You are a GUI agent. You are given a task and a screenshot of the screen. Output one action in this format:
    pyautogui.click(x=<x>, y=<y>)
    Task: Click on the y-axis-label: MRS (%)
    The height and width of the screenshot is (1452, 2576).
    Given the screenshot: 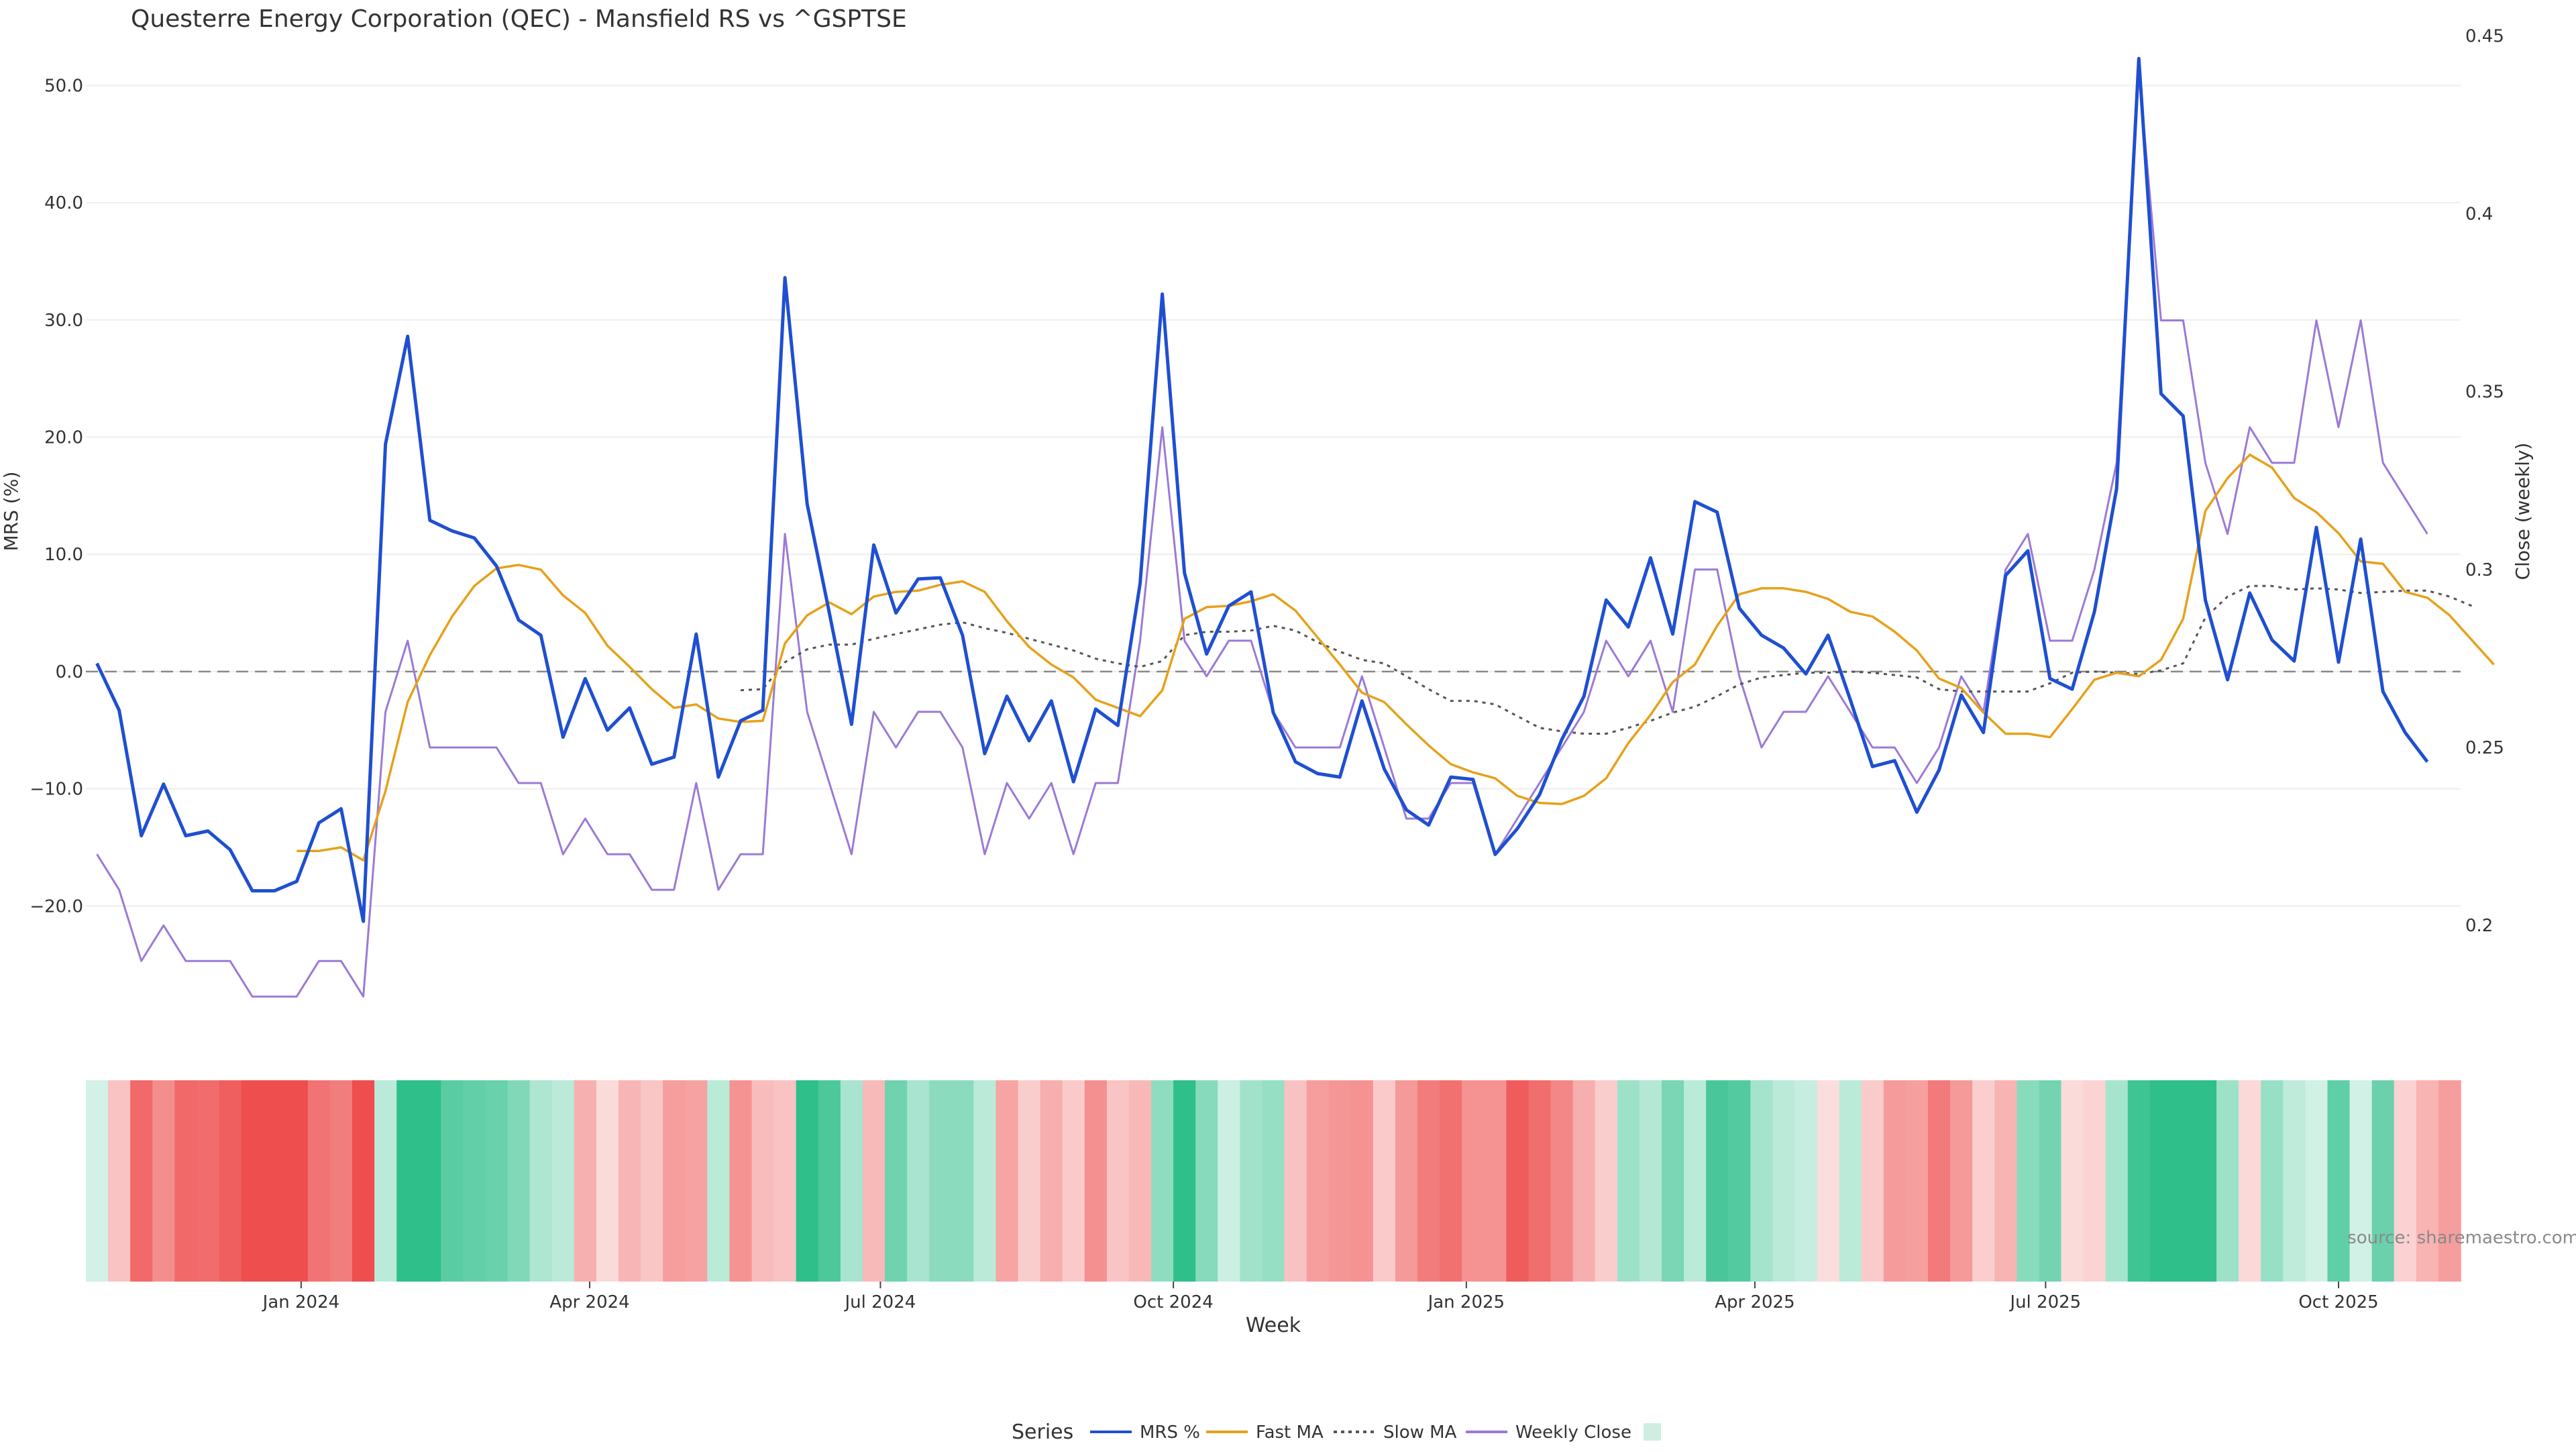 What is the action you would take?
    pyautogui.click(x=11, y=512)
    